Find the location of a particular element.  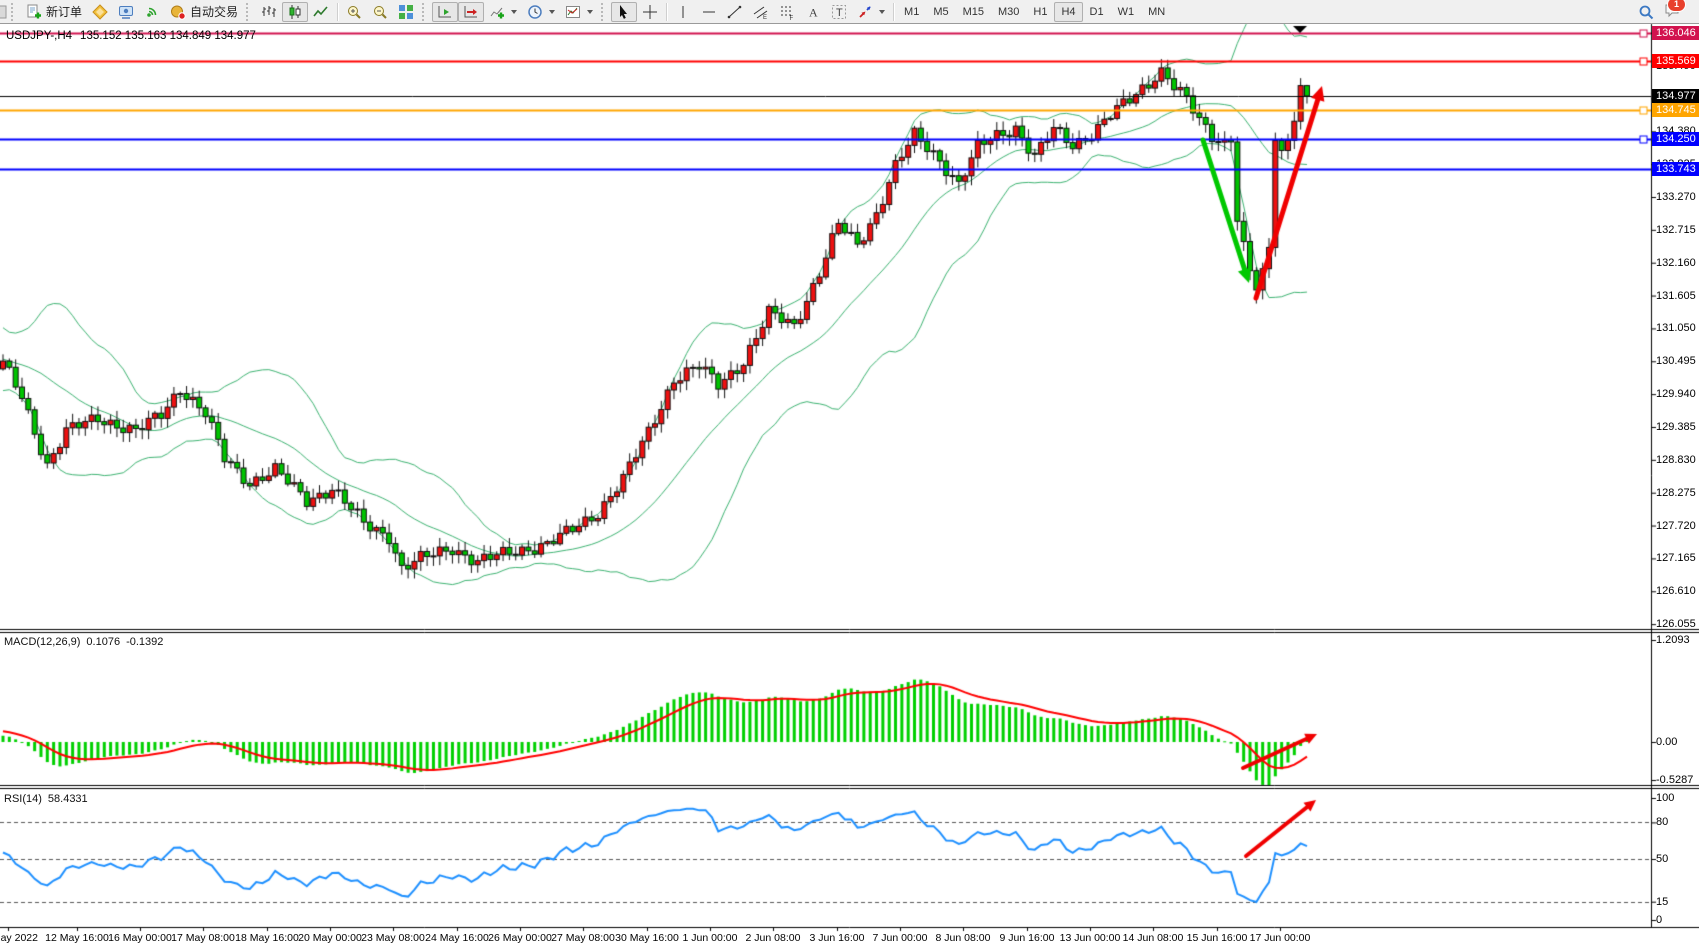

indicators-icon is located at coordinates (497, 12).